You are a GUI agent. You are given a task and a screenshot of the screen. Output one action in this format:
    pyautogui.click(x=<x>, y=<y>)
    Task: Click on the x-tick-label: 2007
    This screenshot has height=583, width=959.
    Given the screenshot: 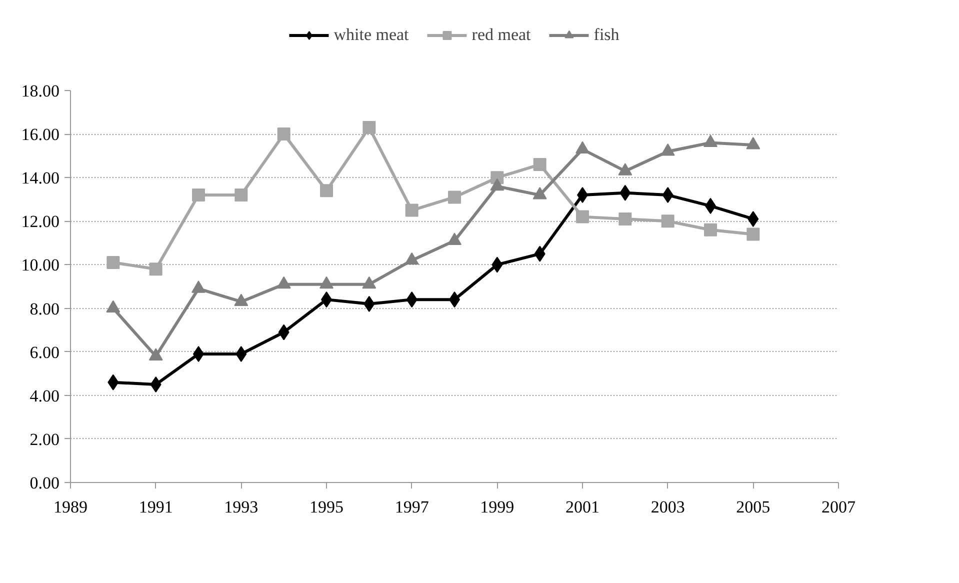 What is the action you would take?
    pyautogui.click(x=839, y=507)
    